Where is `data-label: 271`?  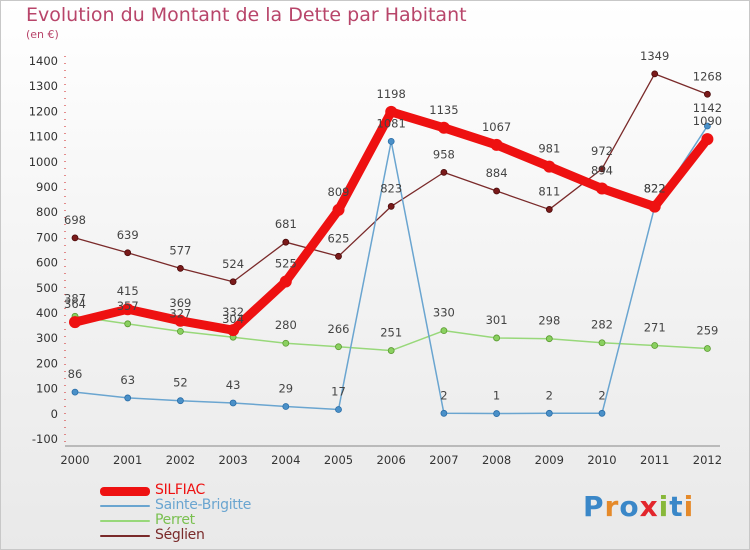 data-label: 271 is located at coordinates (655, 328).